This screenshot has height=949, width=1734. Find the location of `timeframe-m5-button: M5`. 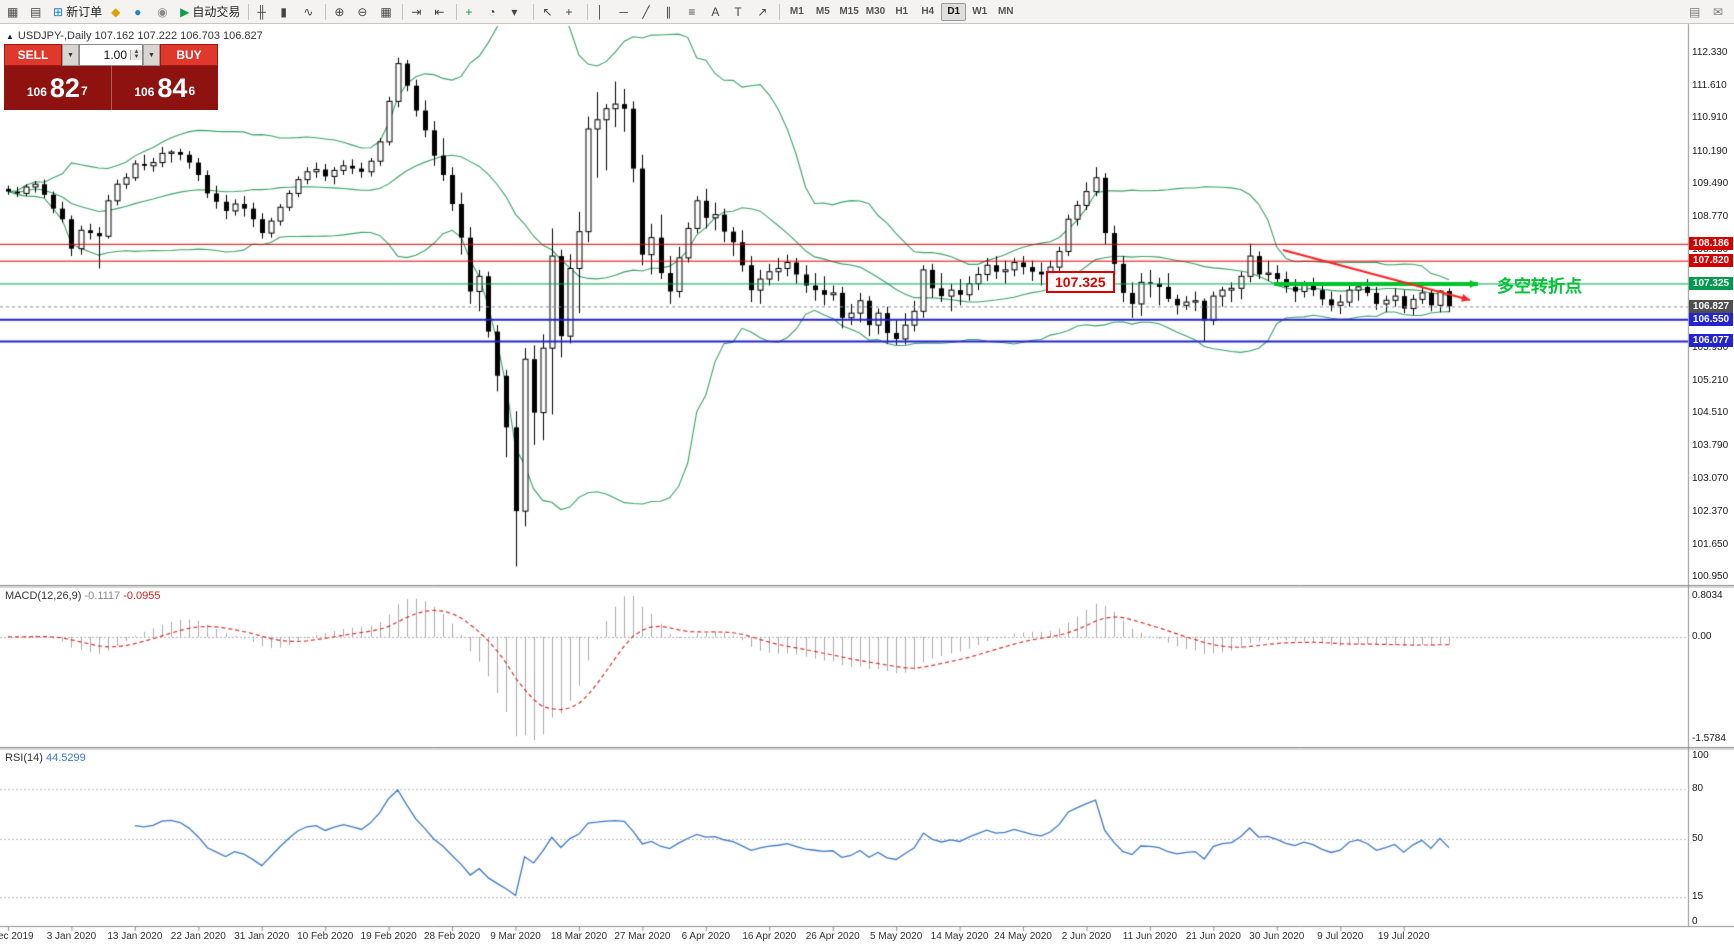

timeframe-m5-button: M5 is located at coordinates (822, 12).